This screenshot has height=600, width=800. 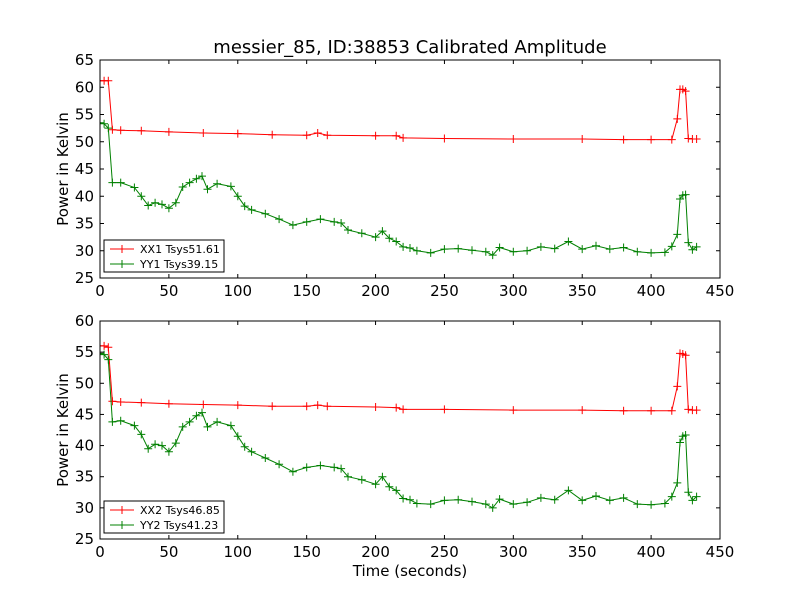 I want to click on x-tick-label: 50, so click(x=168, y=552).